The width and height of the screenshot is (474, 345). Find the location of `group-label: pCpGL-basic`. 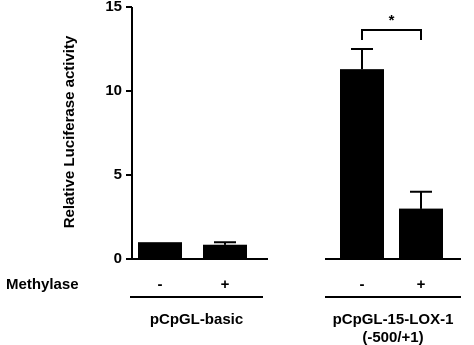

group-label: pCpGL-basic is located at coordinates (196, 319).